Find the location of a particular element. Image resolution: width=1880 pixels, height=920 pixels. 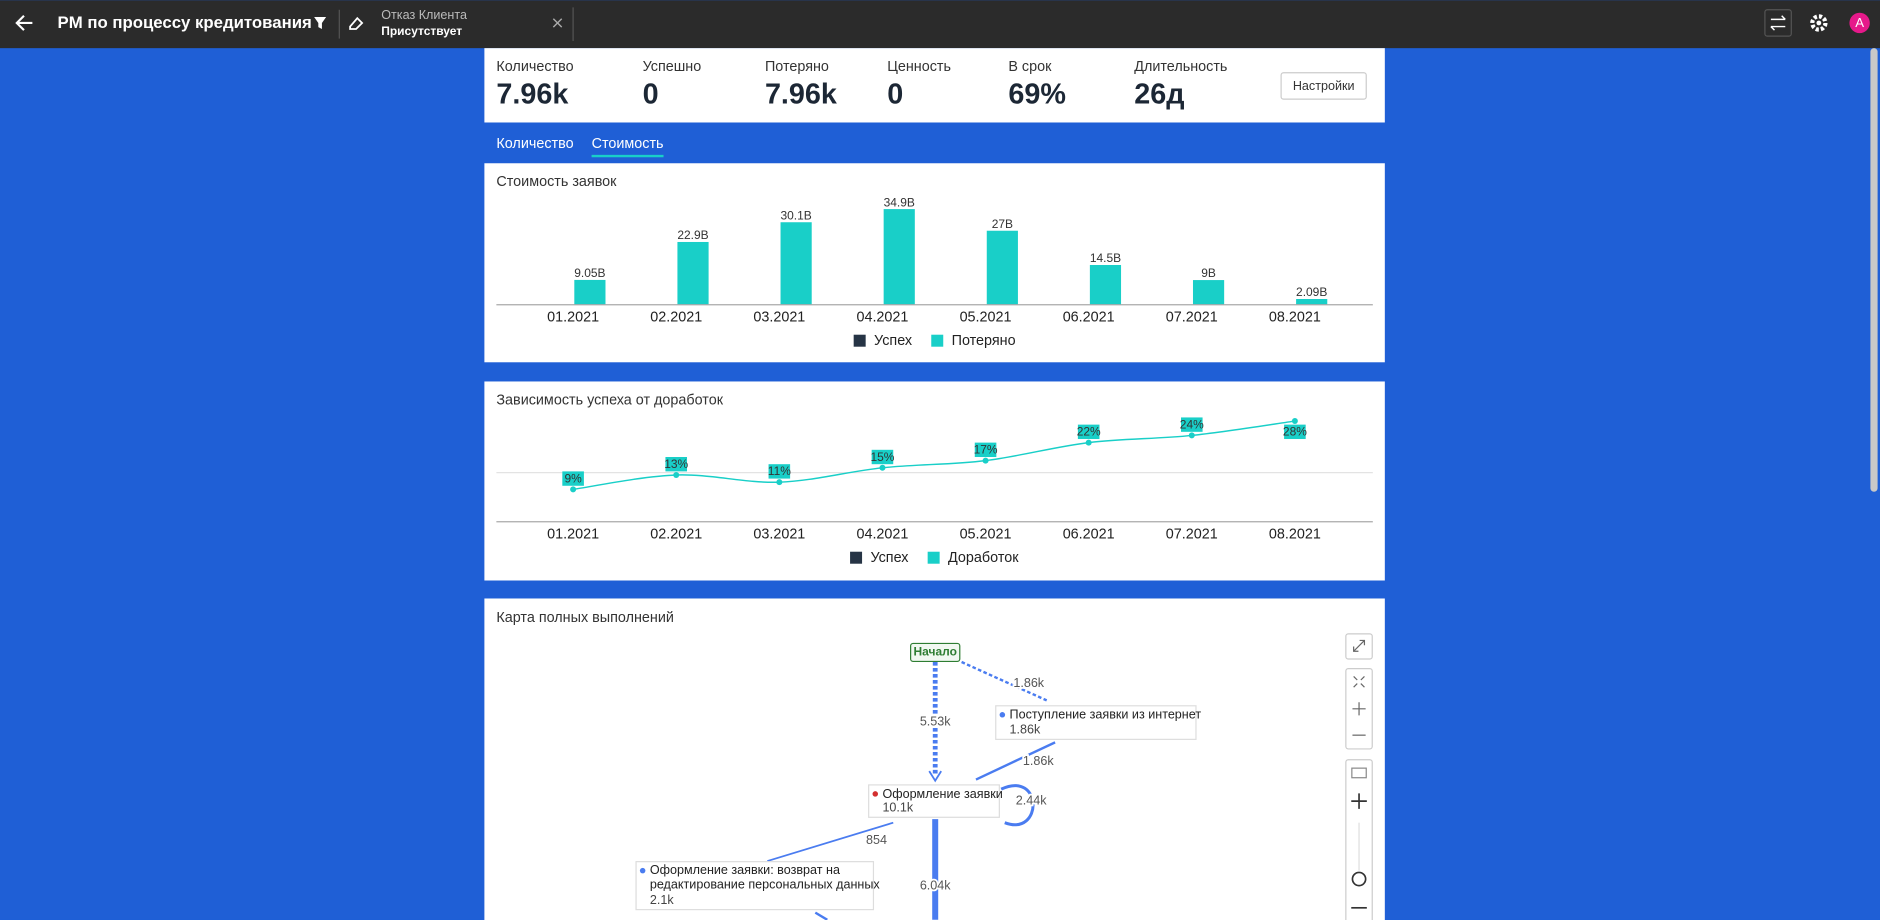

x-tick-label: 04.2021 is located at coordinates (882, 318).